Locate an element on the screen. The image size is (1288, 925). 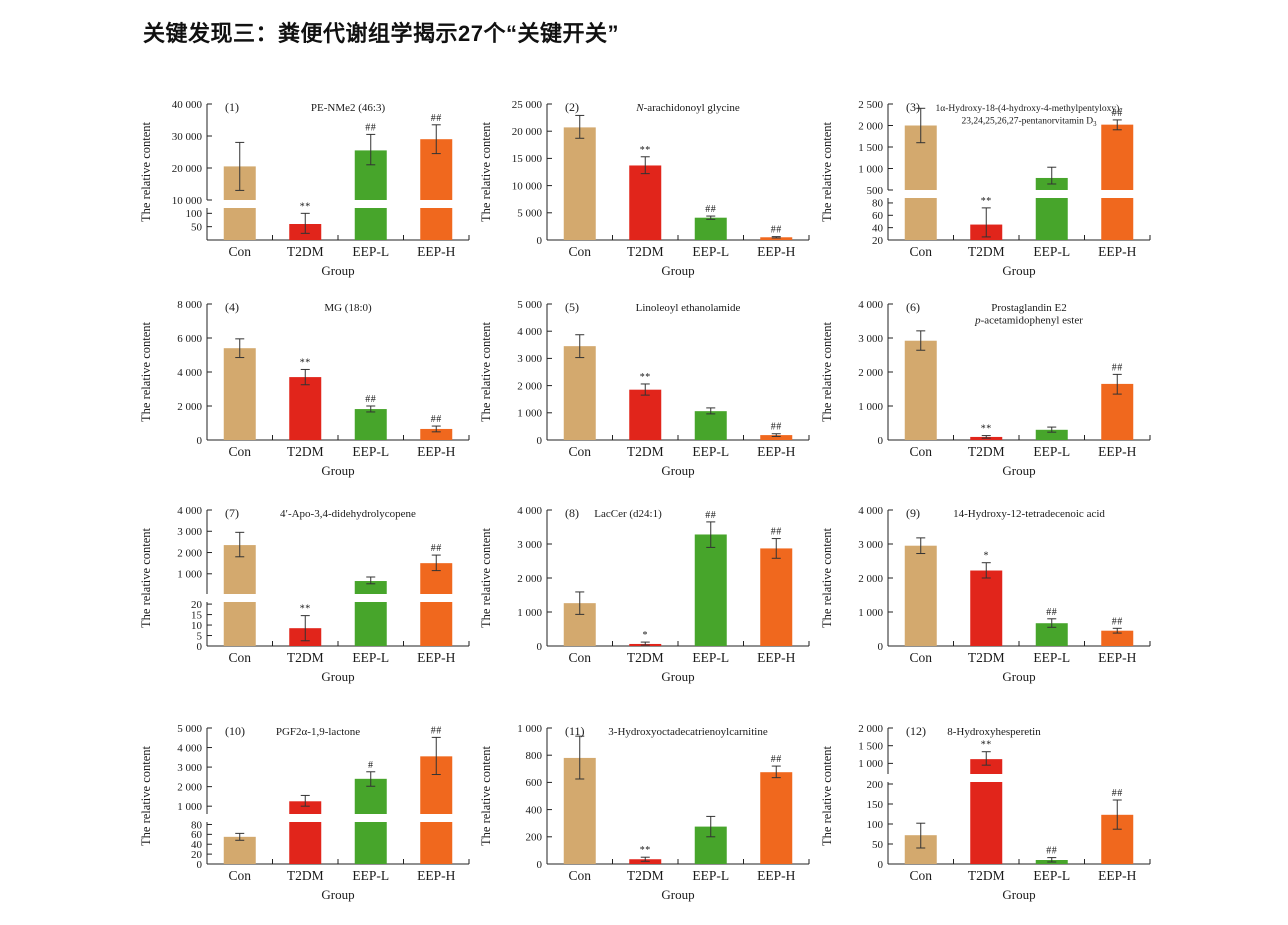
bar-eep-l is located at coordinates (370, 624).